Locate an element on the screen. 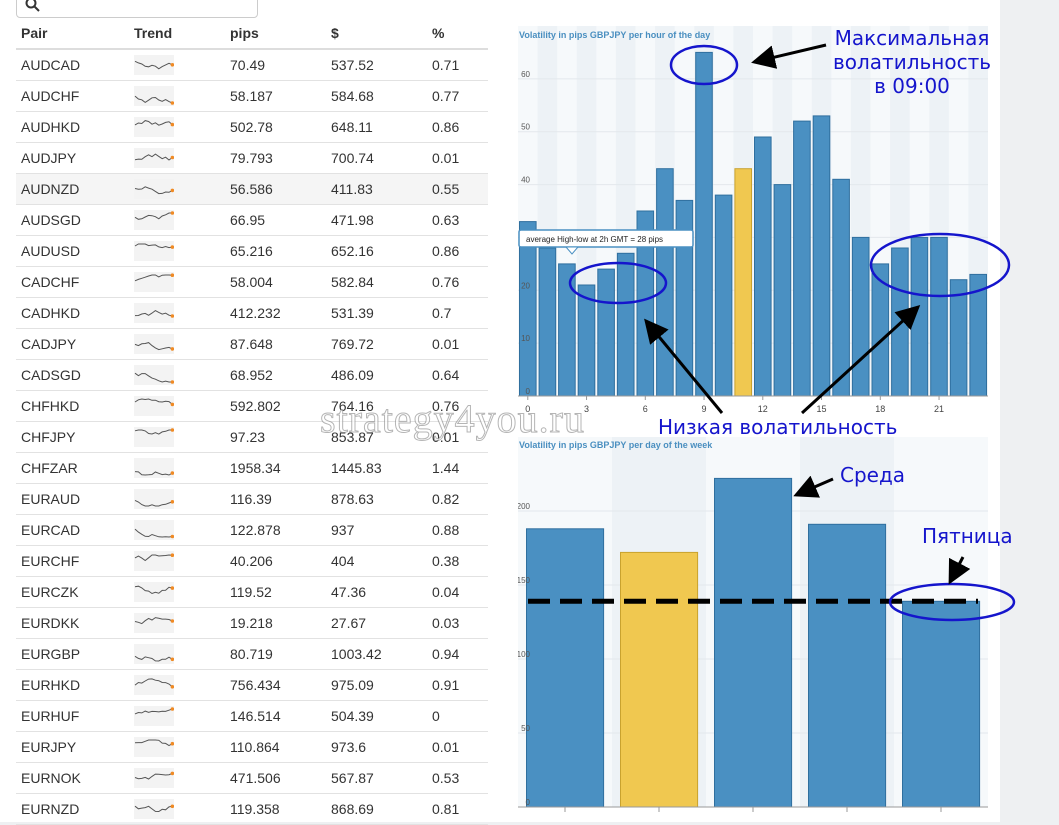  usd-cell: 1445.83 is located at coordinates (376, 468).